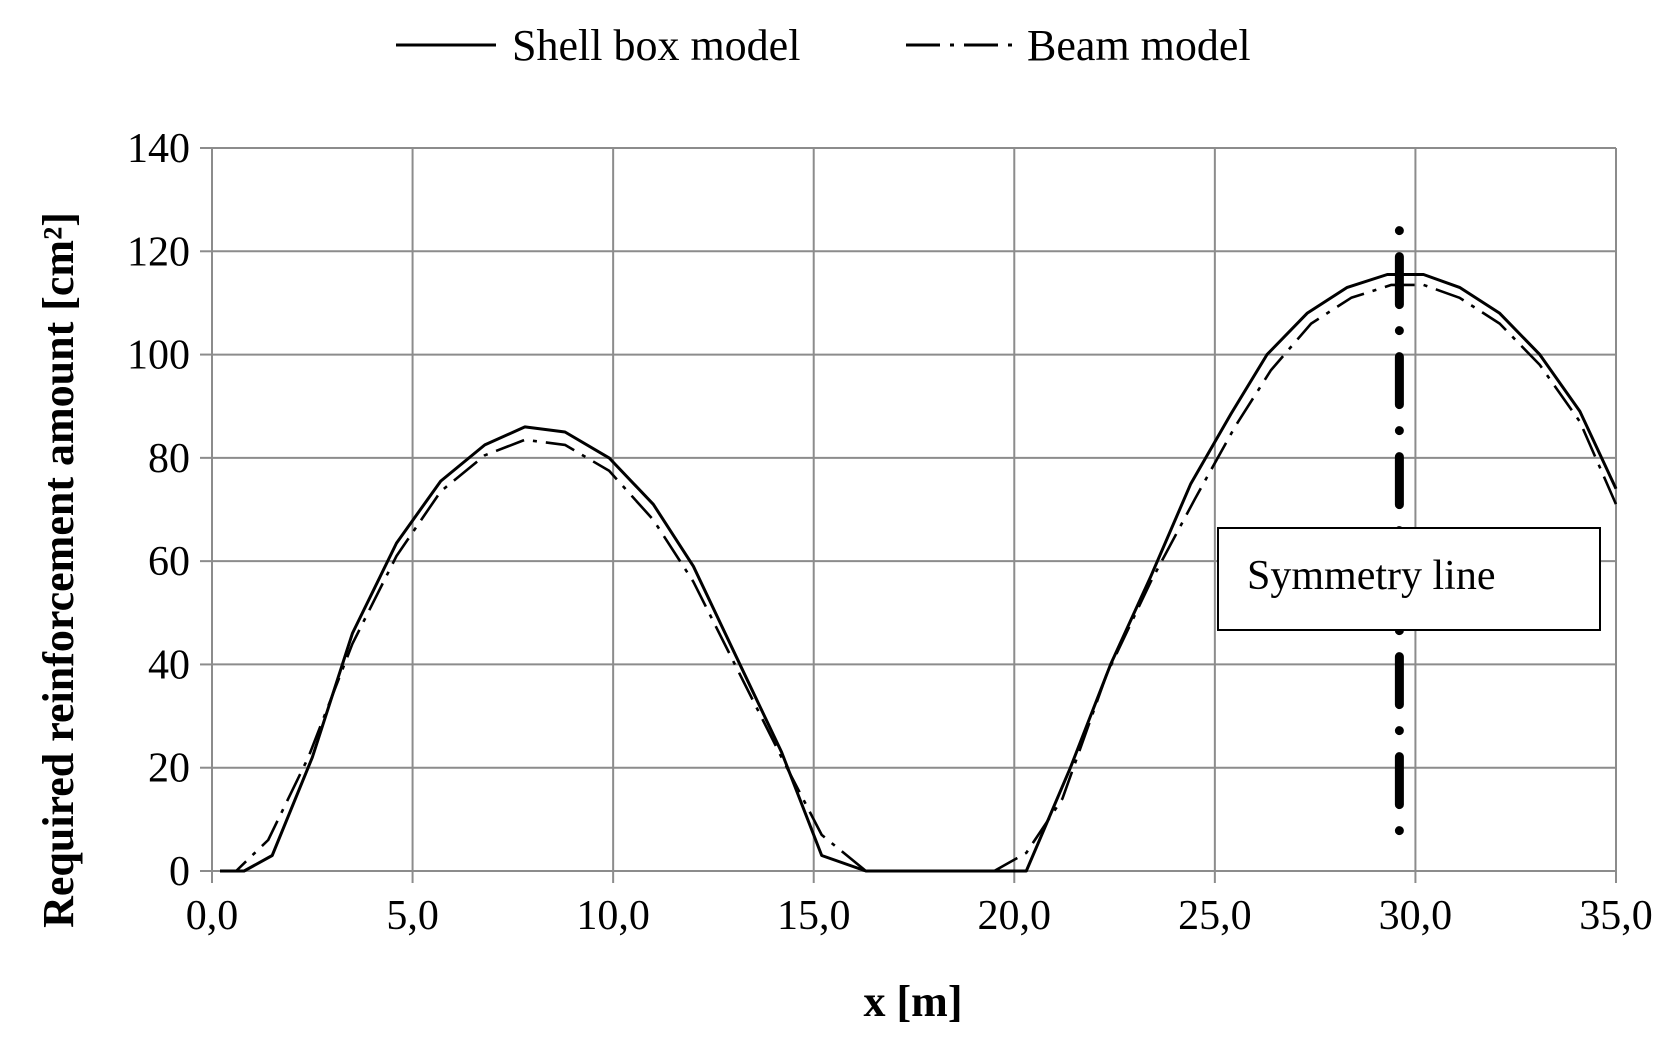  Describe the element at coordinates (1139, 45) in the screenshot. I see `legend-label-beam: Beam model` at that location.